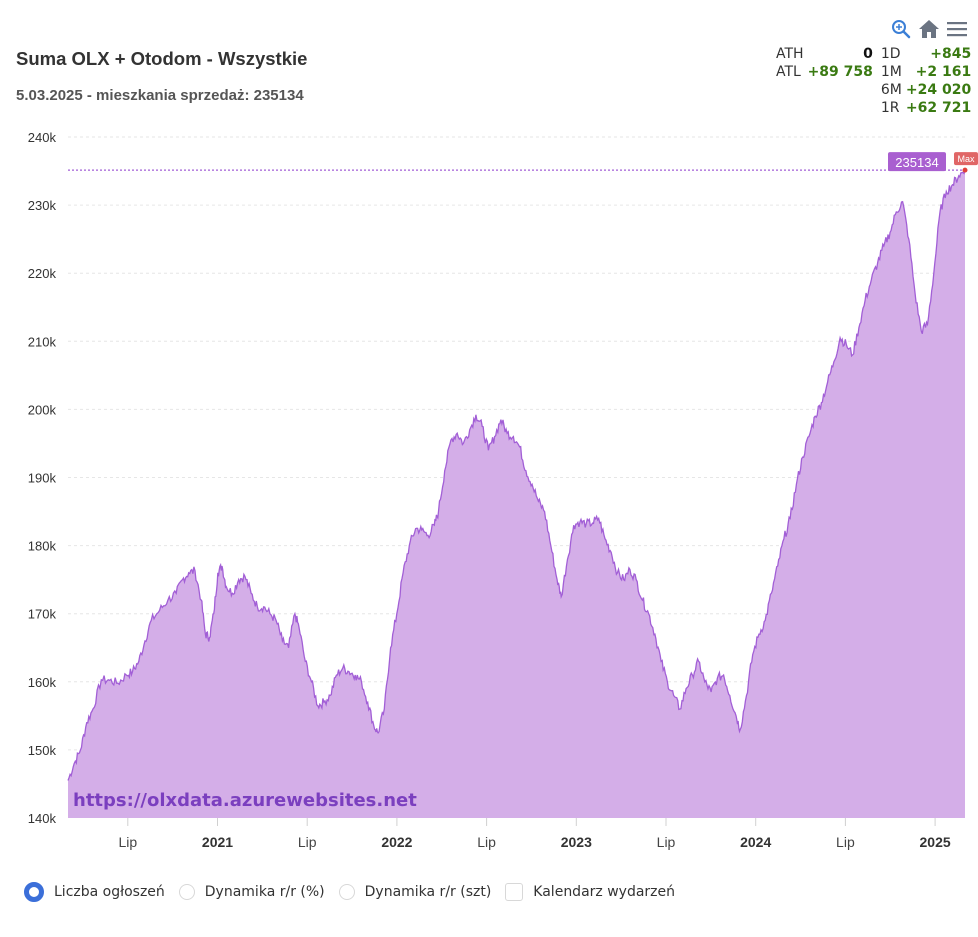 The width and height of the screenshot is (978, 937). What do you see at coordinates (534, 834) in the screenshot?
I see `x-axis: Lip 2021 Lip 2022 Lip 2023 Lip 2024 Lip 2025` at bounding box center [534, 834].